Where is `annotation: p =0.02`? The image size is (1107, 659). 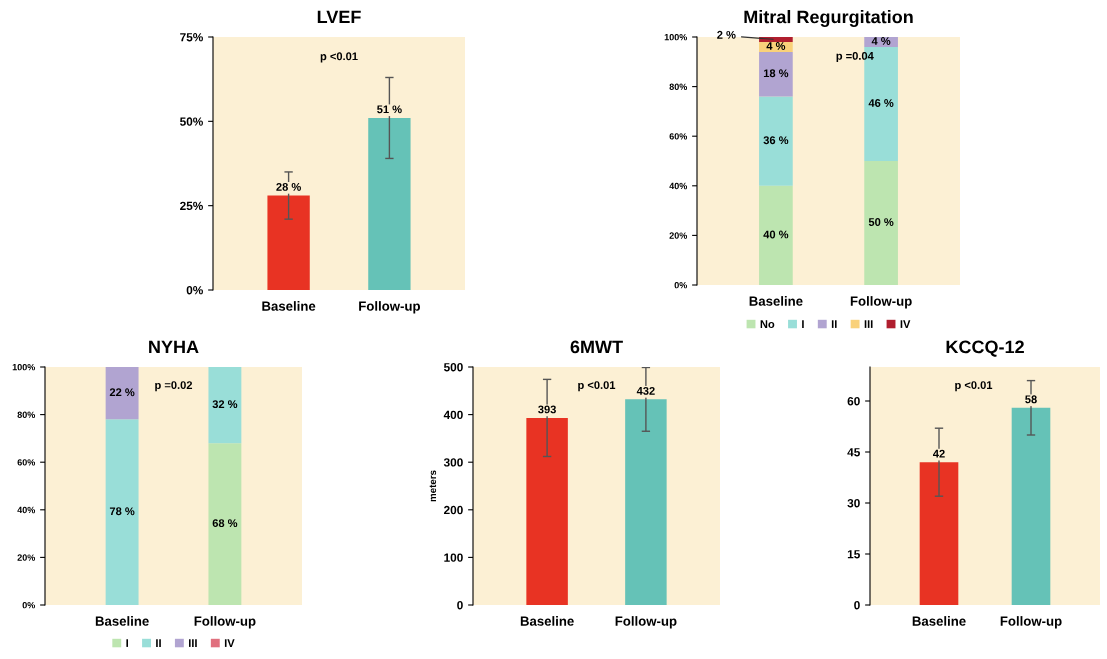
annotation: p =0.02 is located at coordinates (174, 386).